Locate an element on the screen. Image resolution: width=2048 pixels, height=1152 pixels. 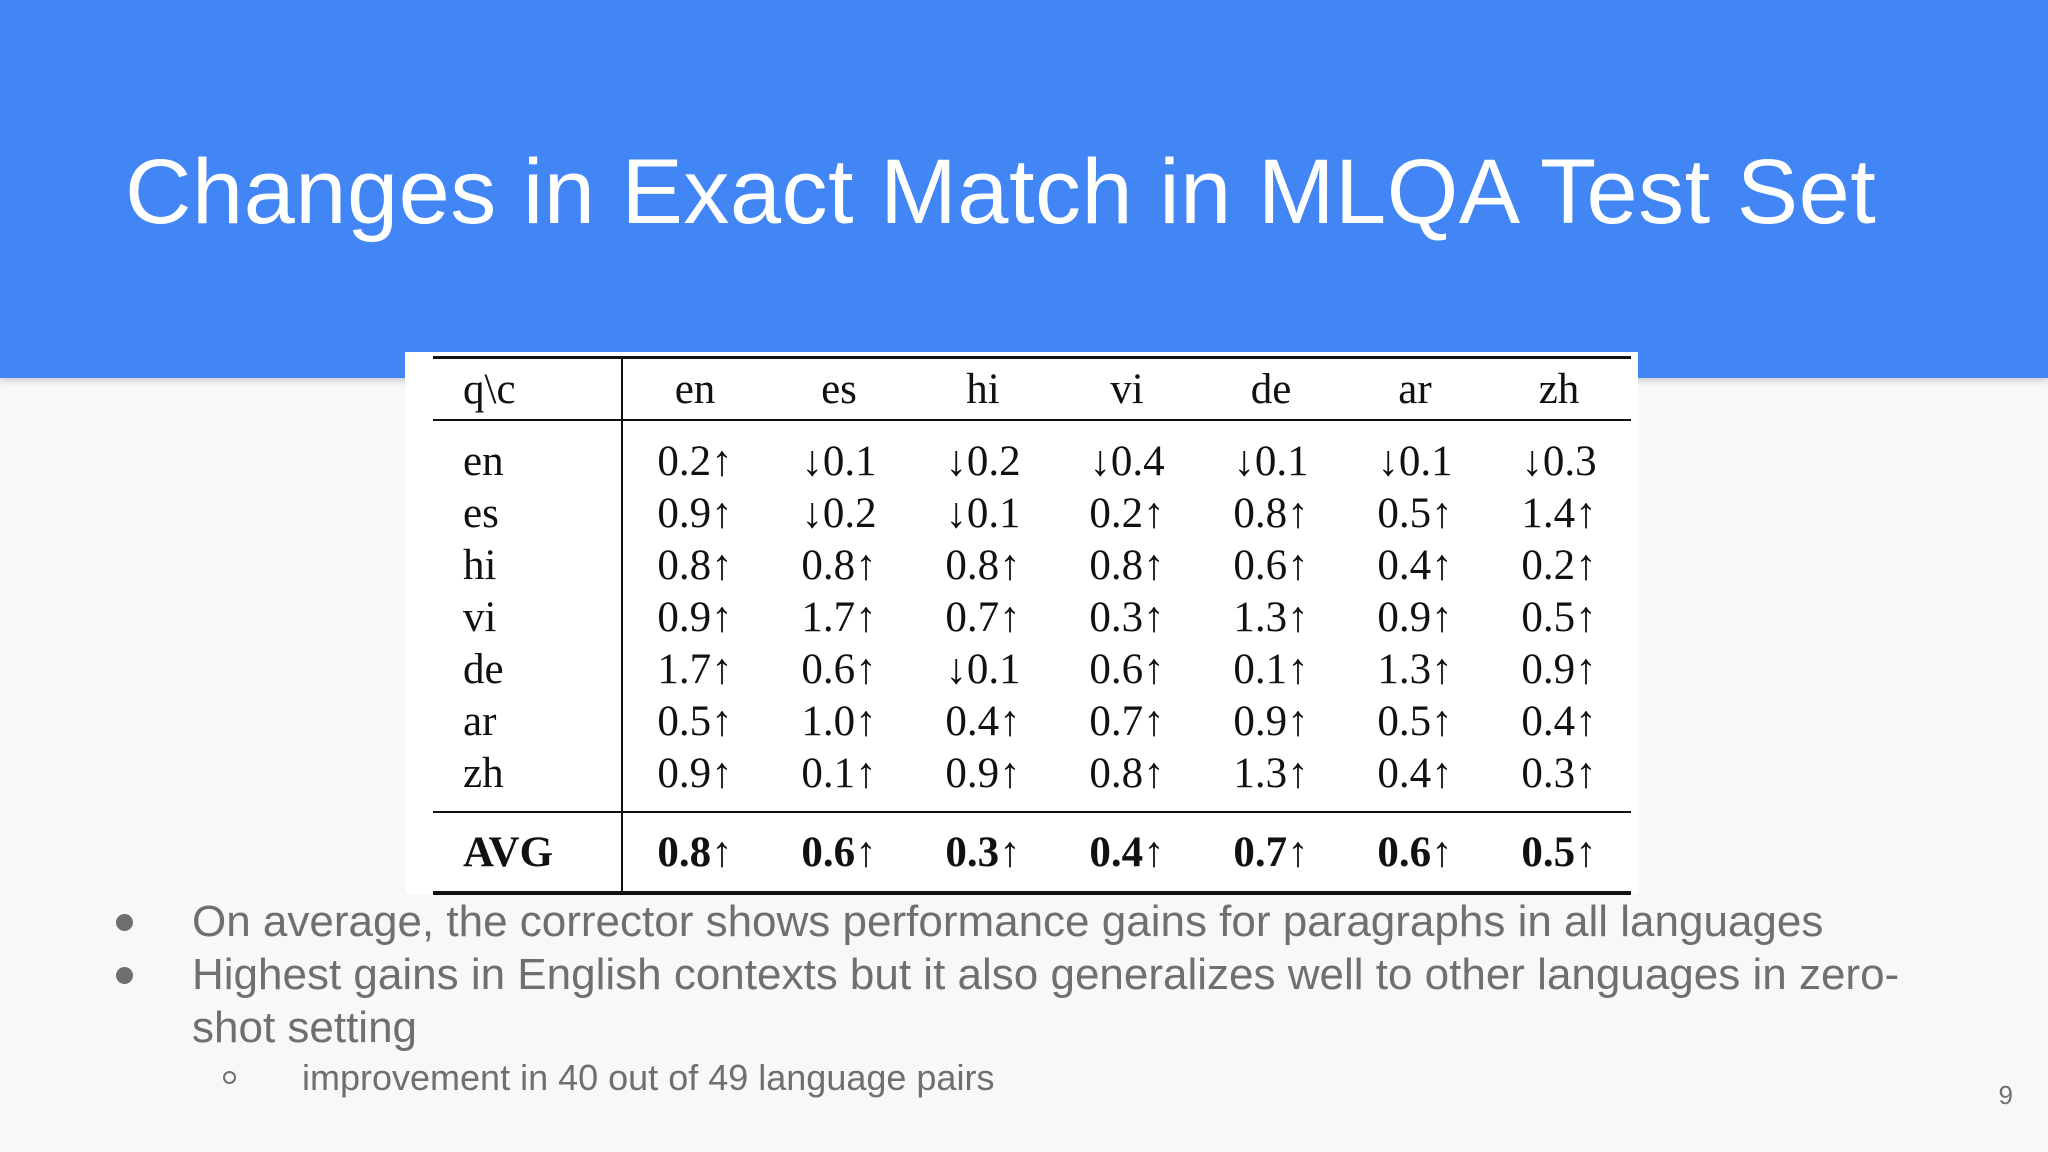
avg-cell: 0.4↑ is located at coordinates (1127, 852).